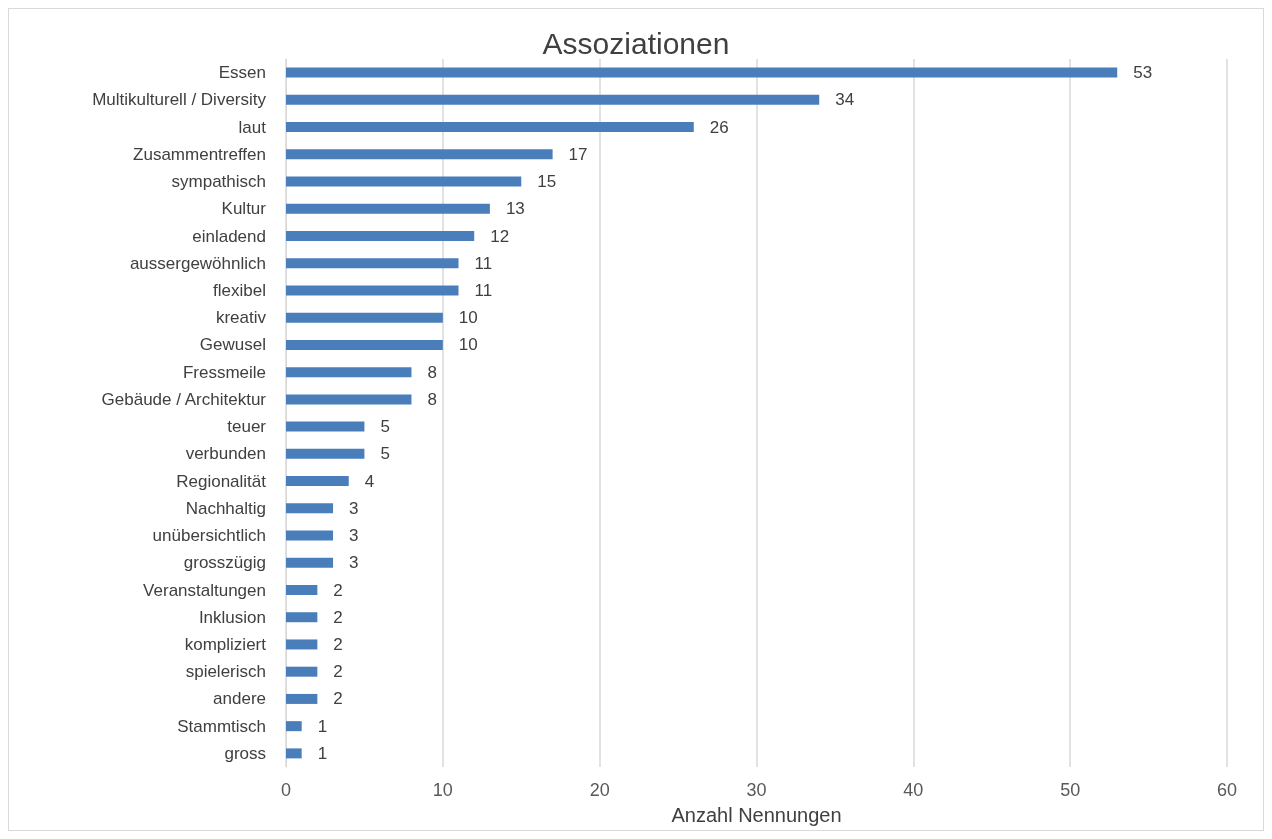  Describe the element at coordinates (232, 617) in the screenshot. I see `y-tick-label: Inklusion` at that location.